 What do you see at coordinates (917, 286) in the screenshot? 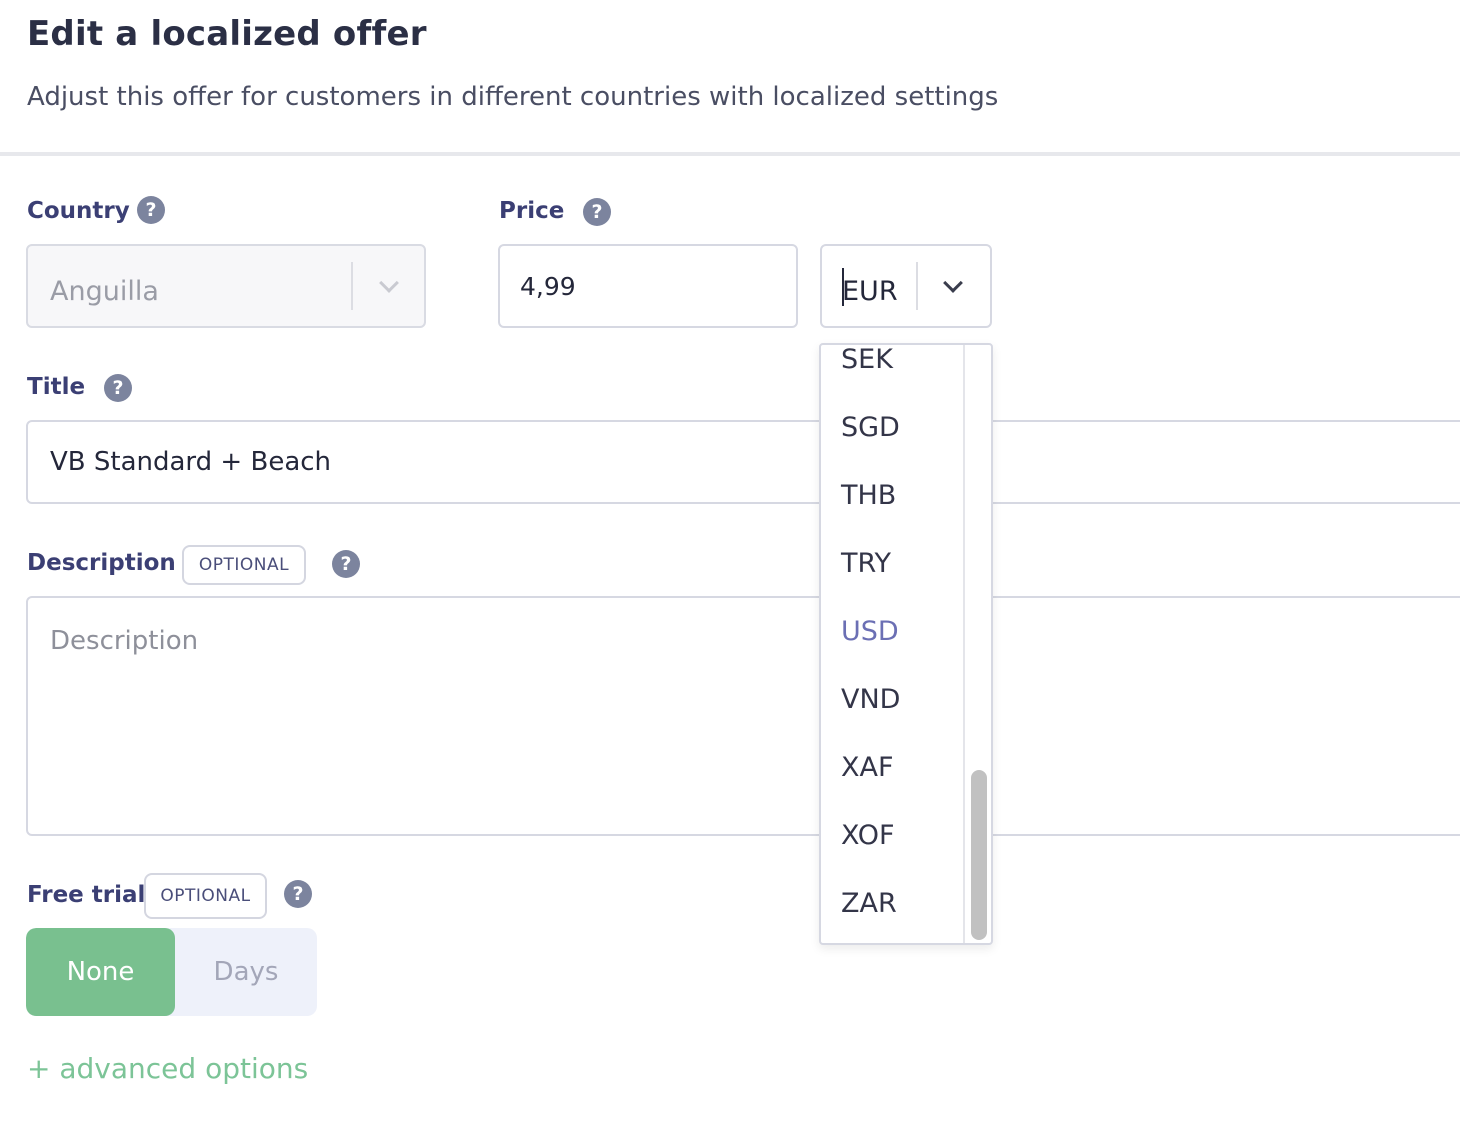
I see `currency-select-separator` at bounding box center [917, 286].